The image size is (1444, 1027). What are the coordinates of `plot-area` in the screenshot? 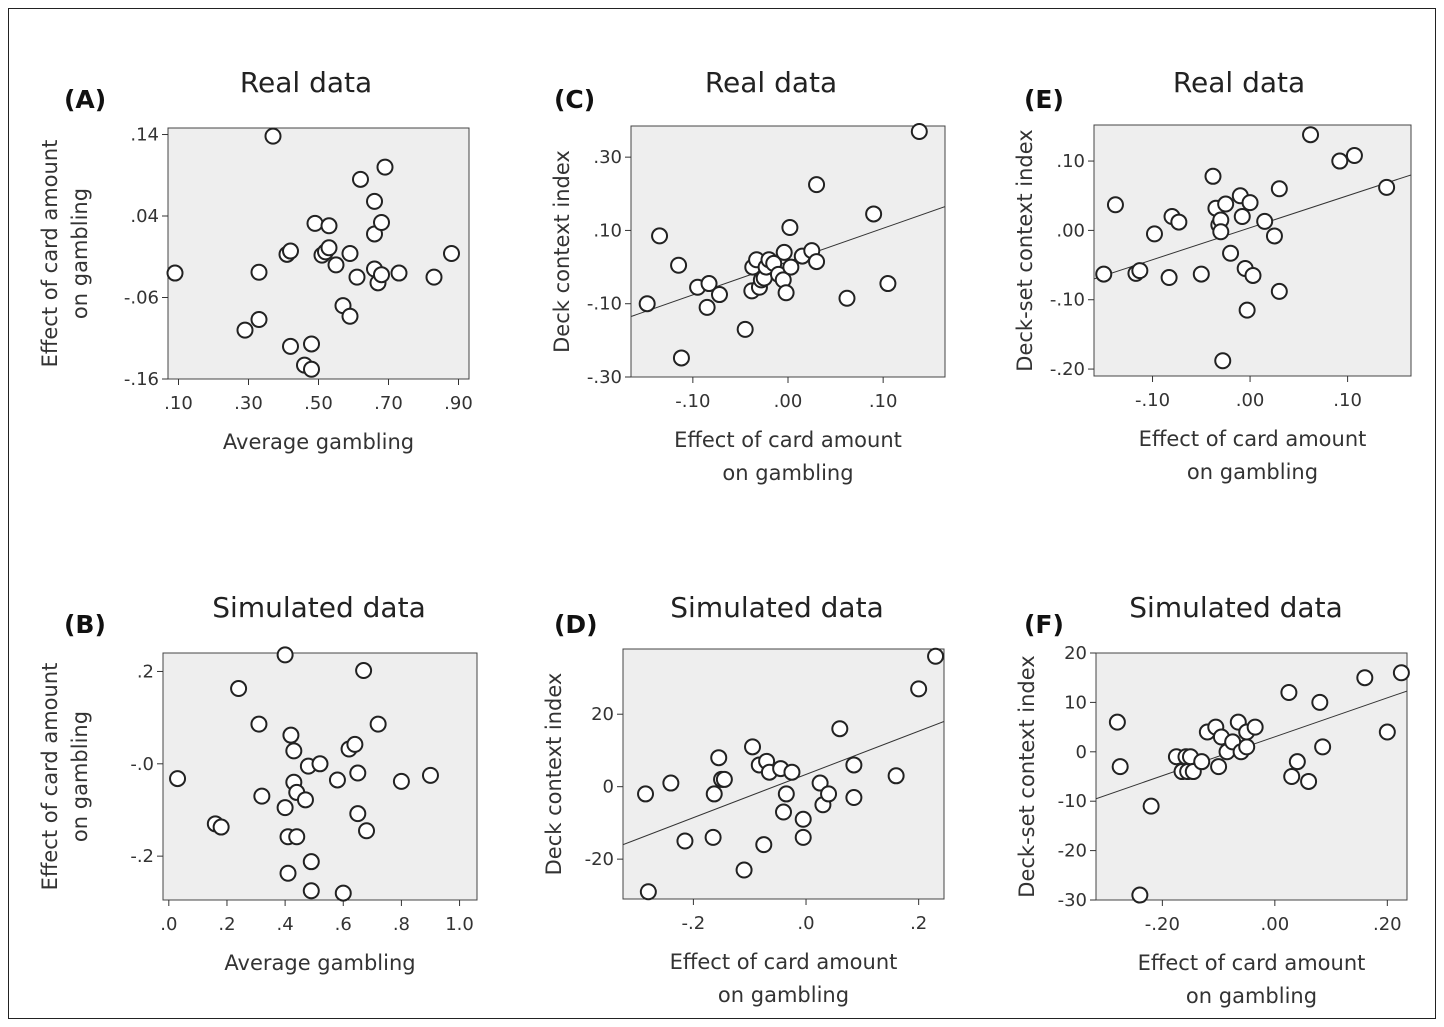 It's located at (1251, 776).